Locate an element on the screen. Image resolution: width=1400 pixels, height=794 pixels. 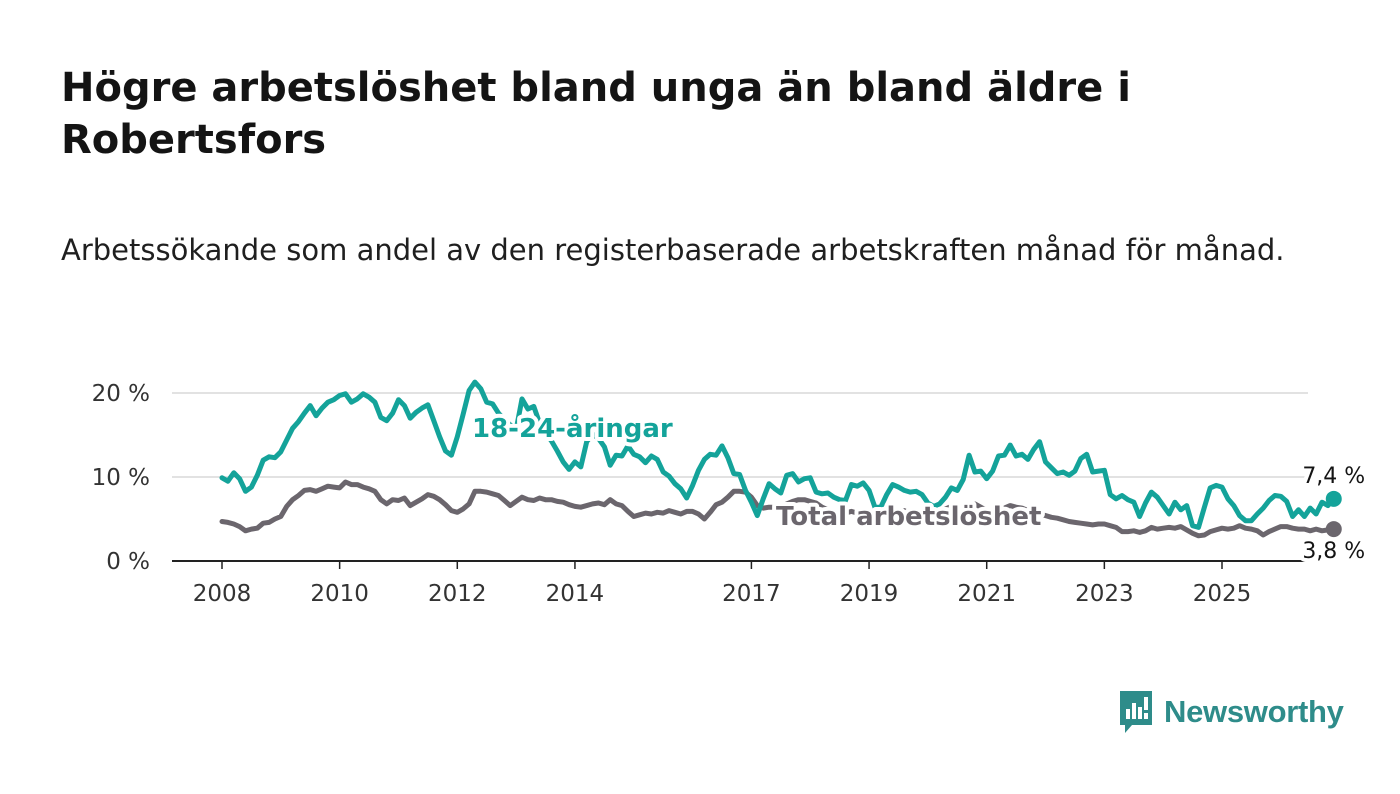
end-label-total: 3,8 % is located at coordinates (1333, 551).